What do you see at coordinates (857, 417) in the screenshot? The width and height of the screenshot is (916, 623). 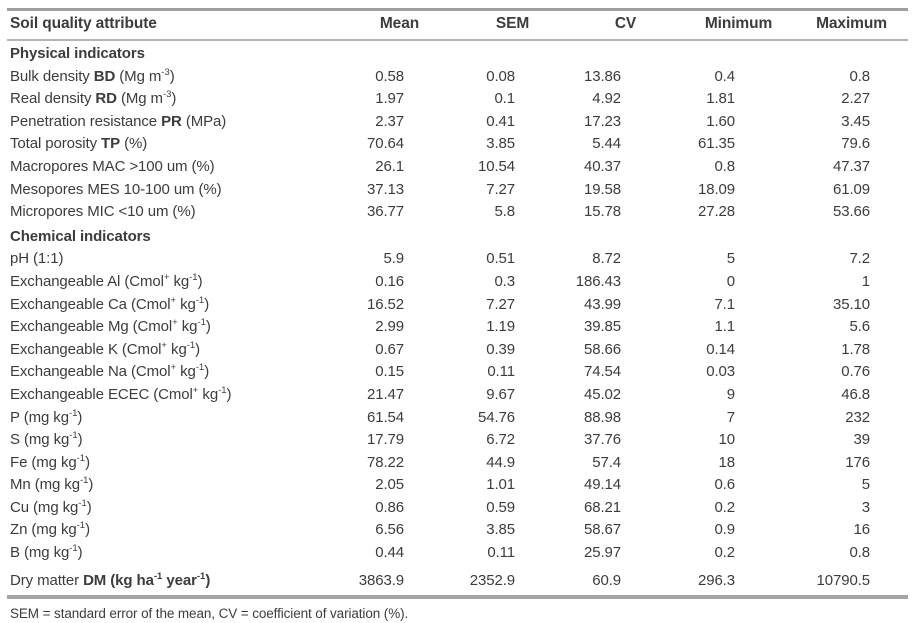 I see `value-cell: 232` at bounding box center [857, 417].